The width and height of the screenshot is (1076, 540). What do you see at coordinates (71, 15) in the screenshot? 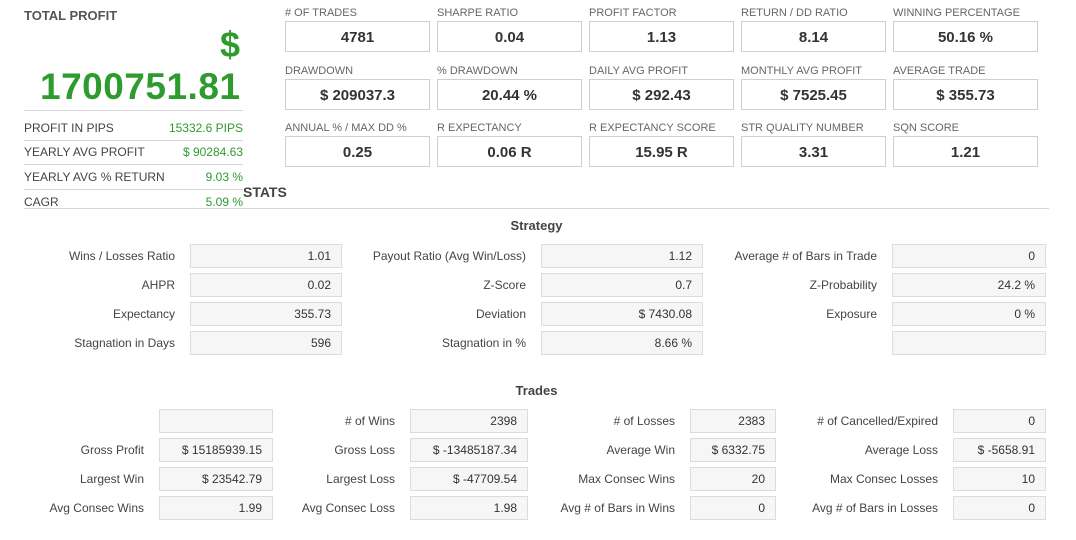
I see `total-profit-title: TOTAL PROFIT` at bounding box center [71, 15].